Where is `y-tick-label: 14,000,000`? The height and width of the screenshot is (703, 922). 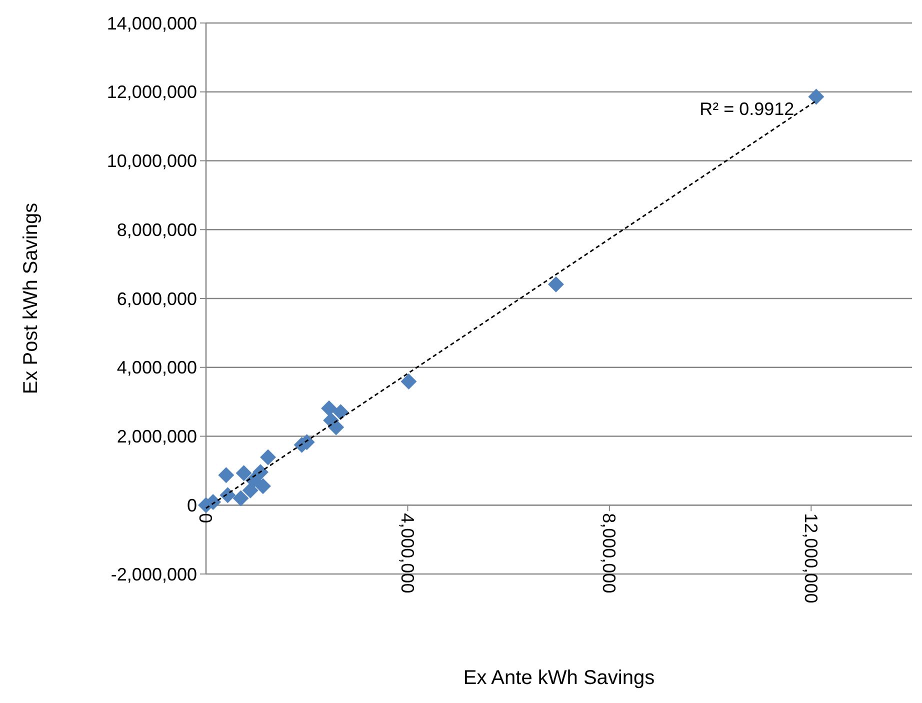
y-tick-label: 14,000,000 is located at coordinates (151, 23).